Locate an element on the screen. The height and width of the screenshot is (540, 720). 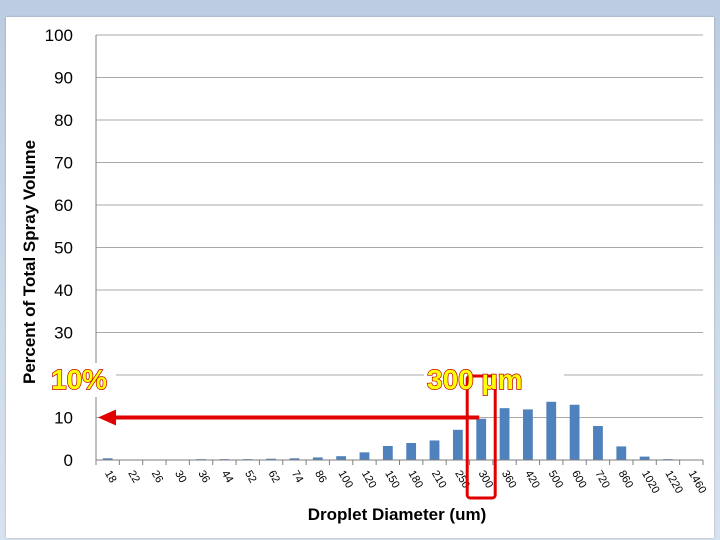
x-tick-label: 100 is located at coordinates (346, 480).